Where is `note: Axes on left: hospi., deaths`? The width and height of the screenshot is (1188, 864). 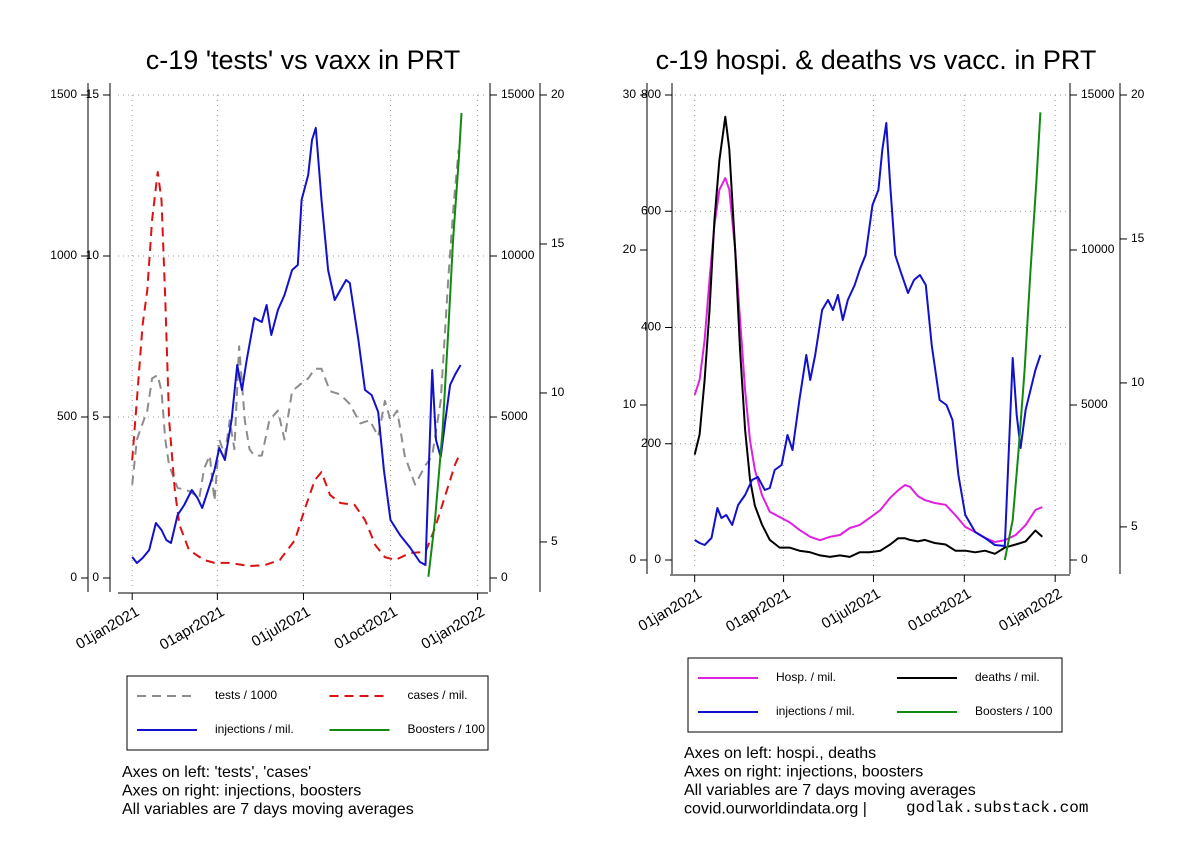
note: Axes on left: hospi., deaths is located at coordinates (780, 753).